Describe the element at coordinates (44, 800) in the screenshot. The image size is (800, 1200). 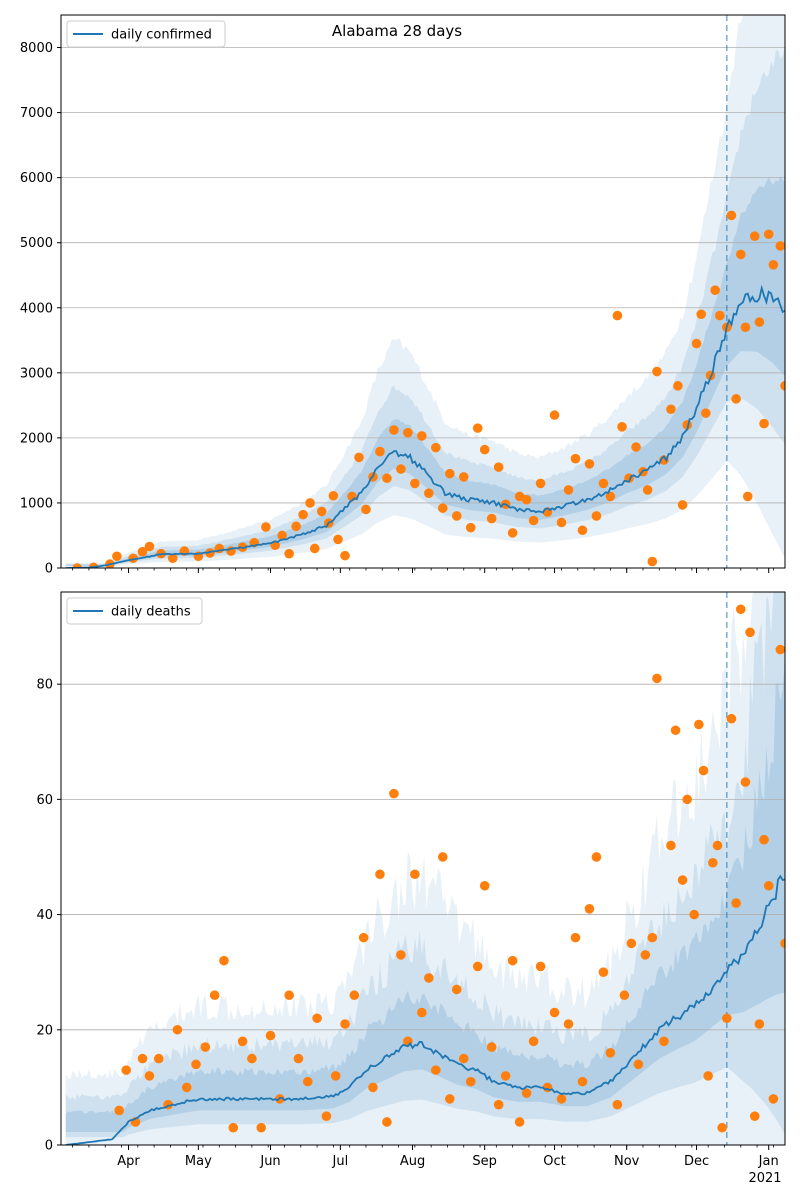
I see `deaths-y-tick-label: 60` at that location.